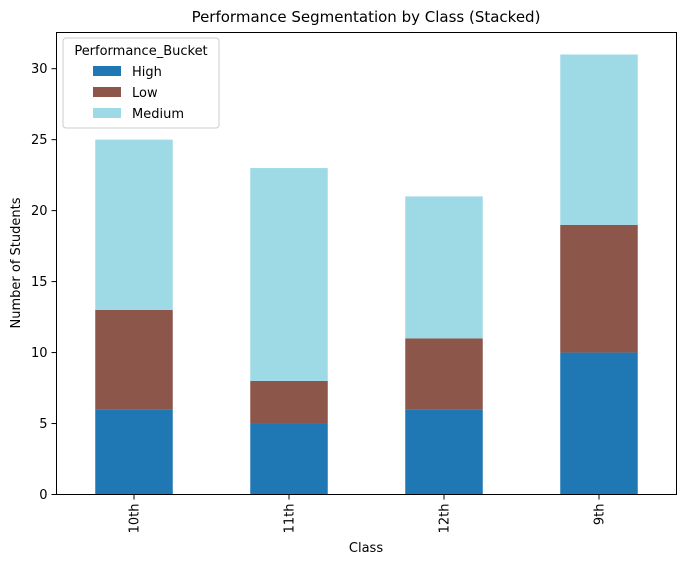 The width and height of the screenshot is (686, 565). I want to click on x-axis: 10th 11th 12th 9th, so click(368, 514).